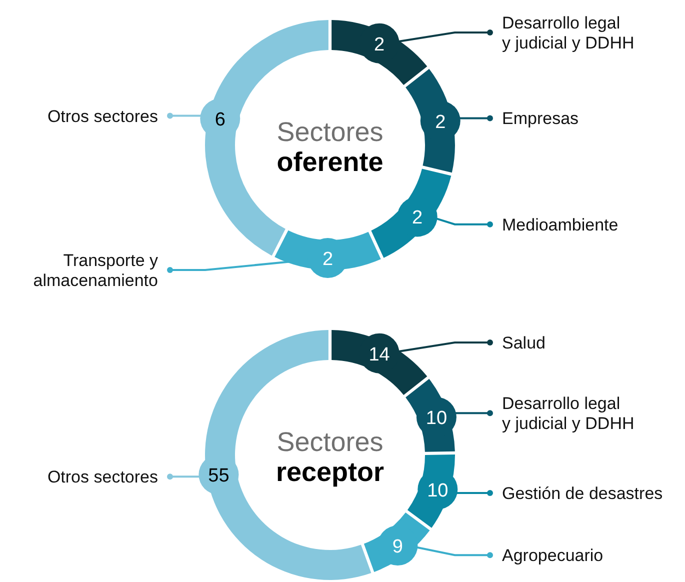 This screenshot has width=685, height=582. Describe the element at coordinates (95, 270) in the screenshot. I see `slice-label: Transporte y almacenamiento` at that location.